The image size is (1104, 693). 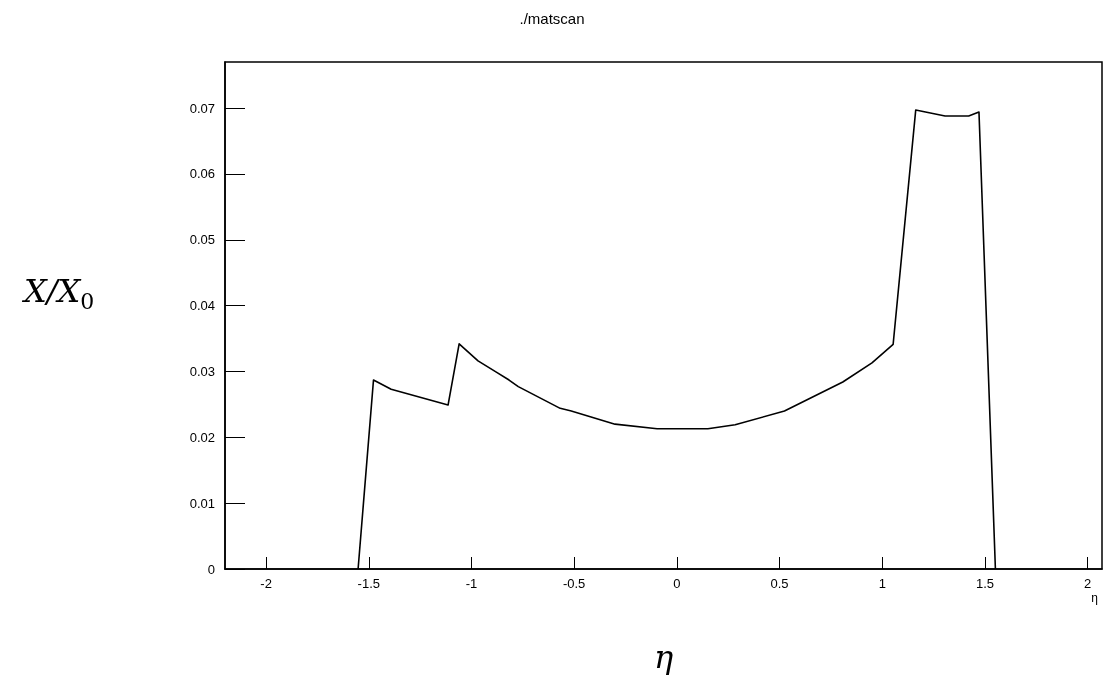 What do you see at coordinates (574, 583) in the screenshot?
I see `x-tick-label: -0.5` at bounding box center [574, 583].